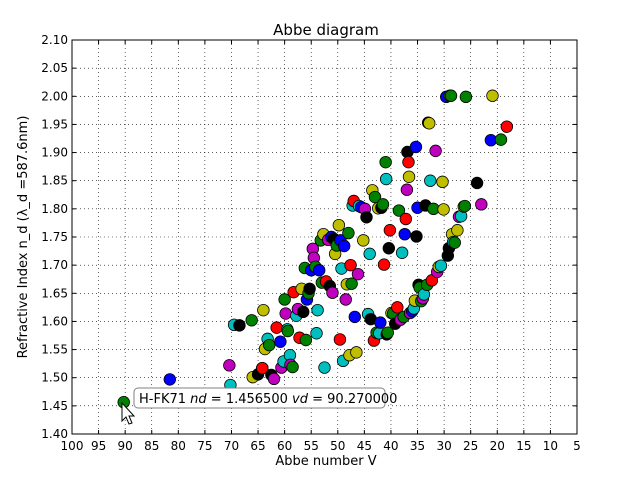  I want to click on x-tick-label: 95, so click(98, 446).